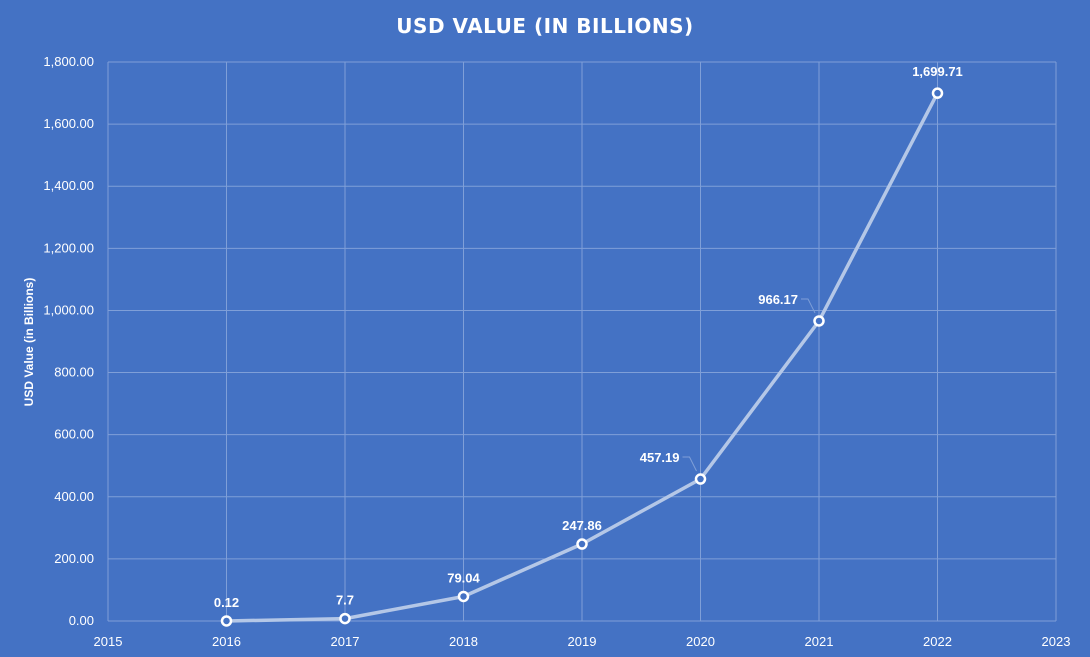  Describe the element at coordinates (463, 577) in the screenshot. I see `data-label: 79.04` at that location.